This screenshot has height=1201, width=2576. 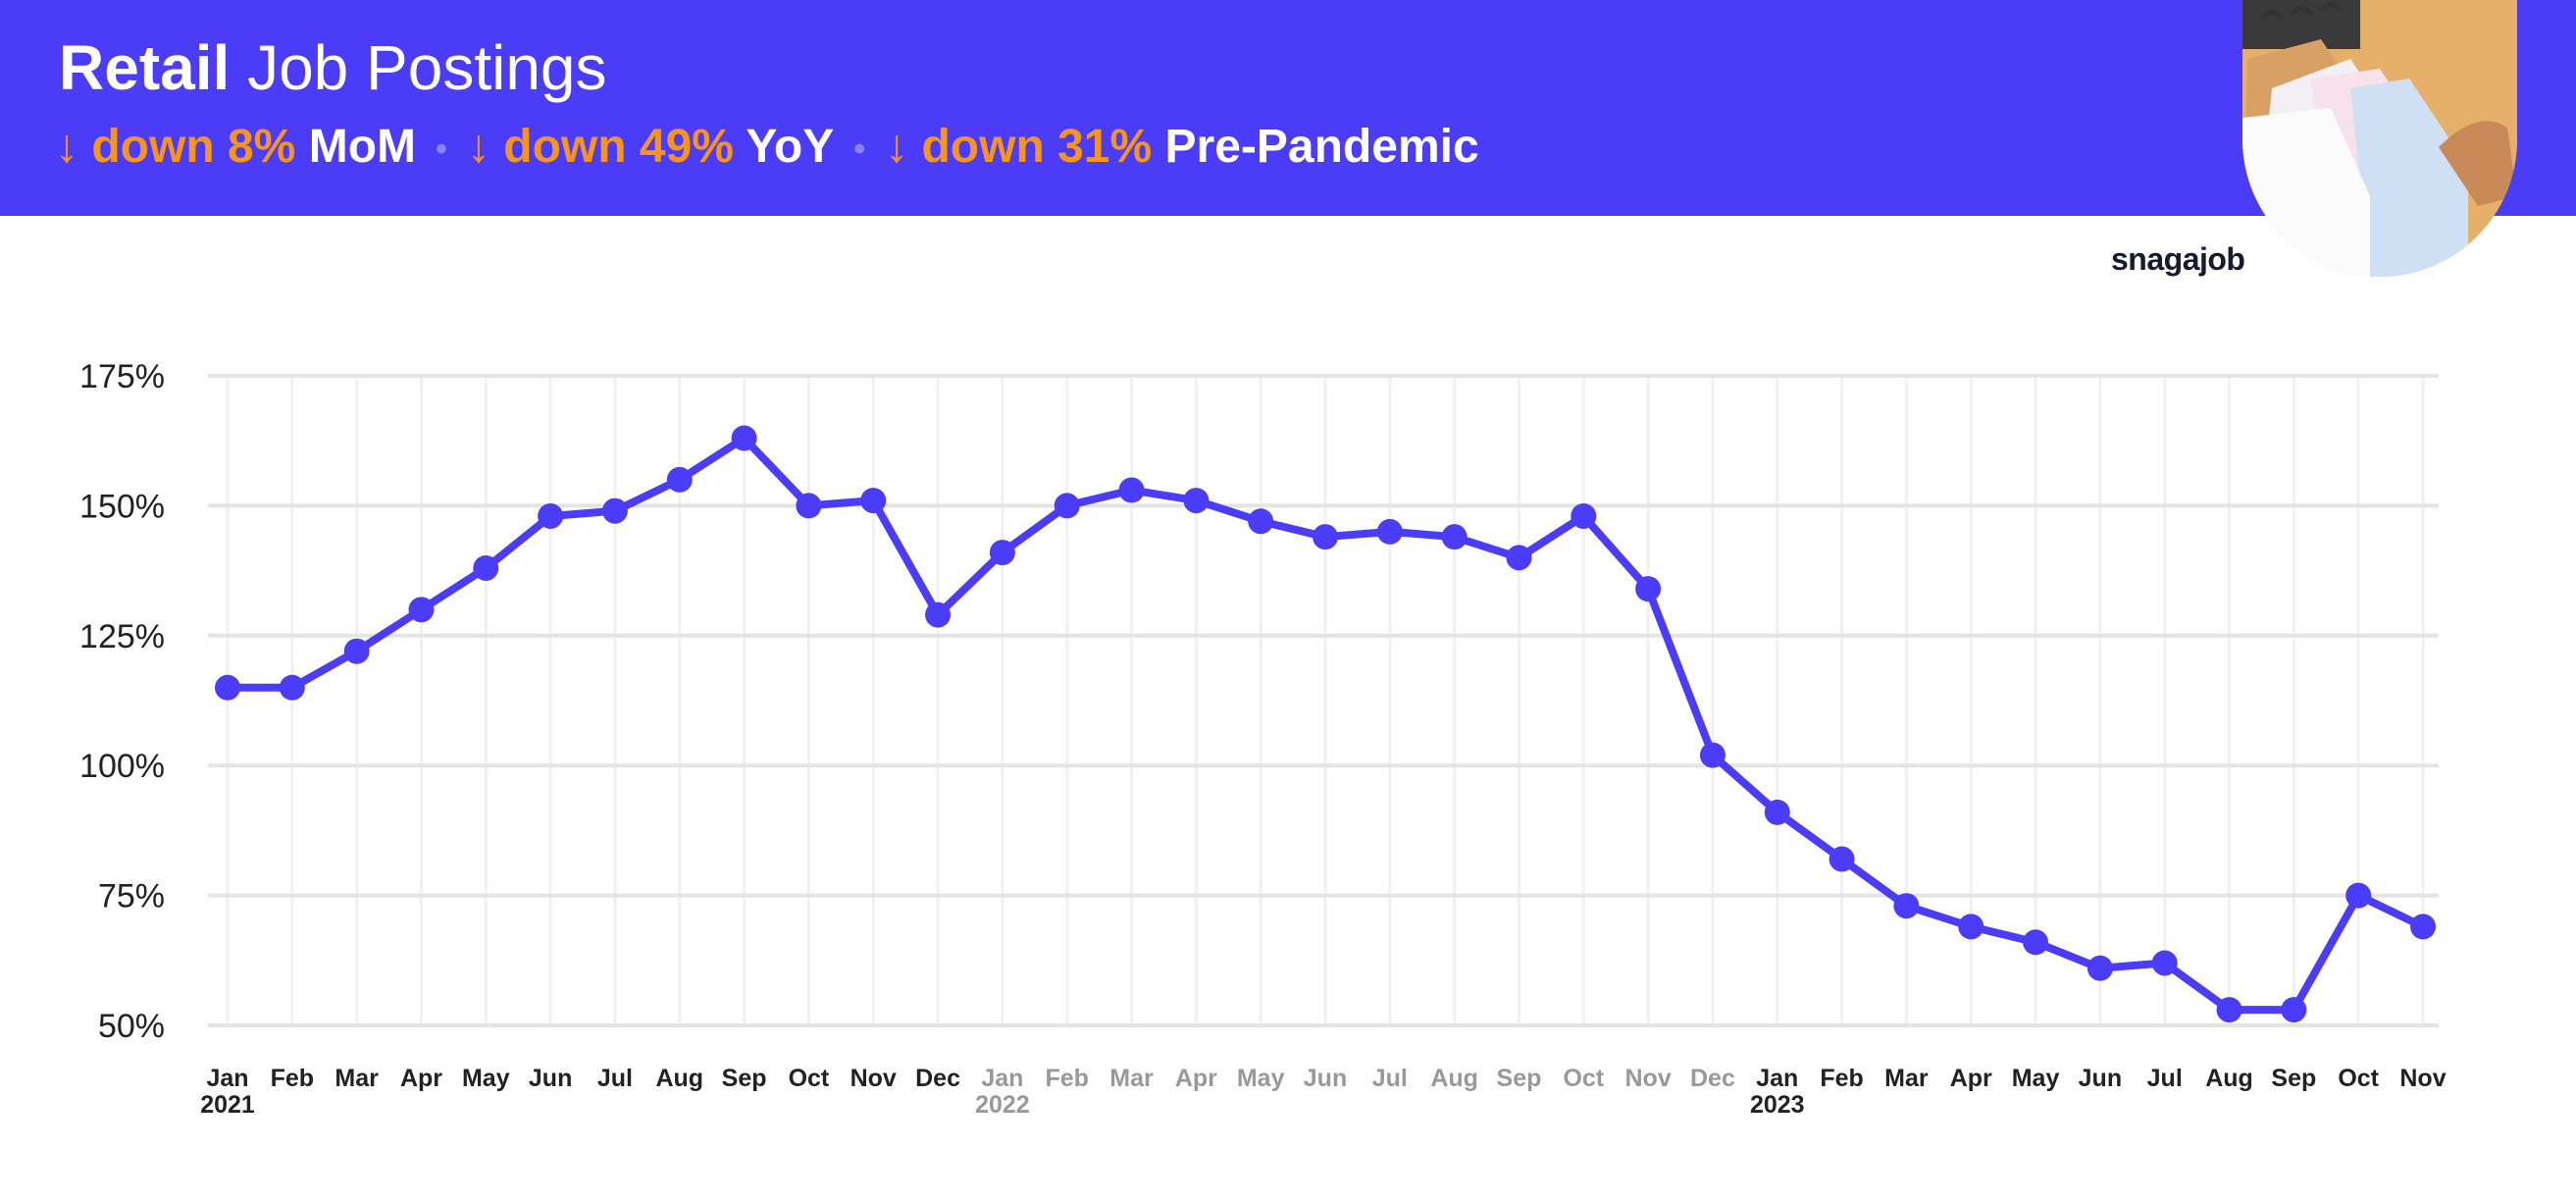 I want to click on title-rest: Job Postings, so click(x=427, y=67).